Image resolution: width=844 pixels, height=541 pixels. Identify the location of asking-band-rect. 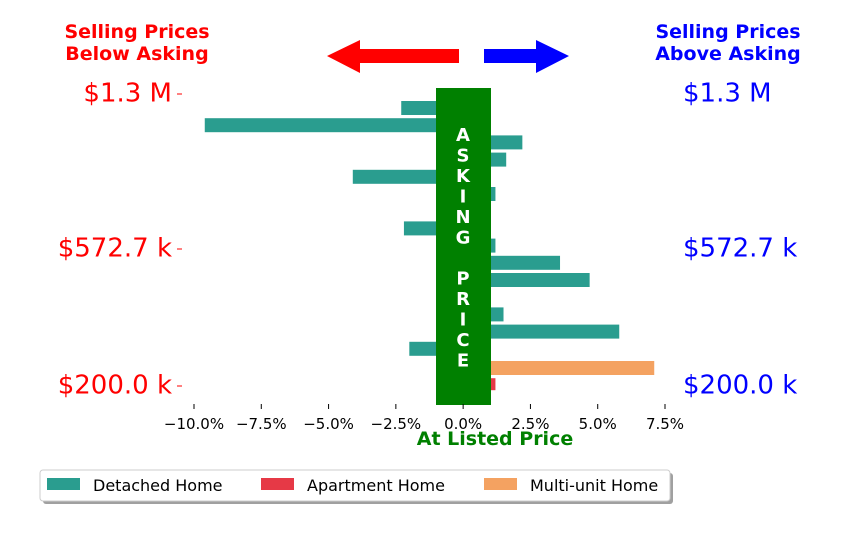
(463, 246).